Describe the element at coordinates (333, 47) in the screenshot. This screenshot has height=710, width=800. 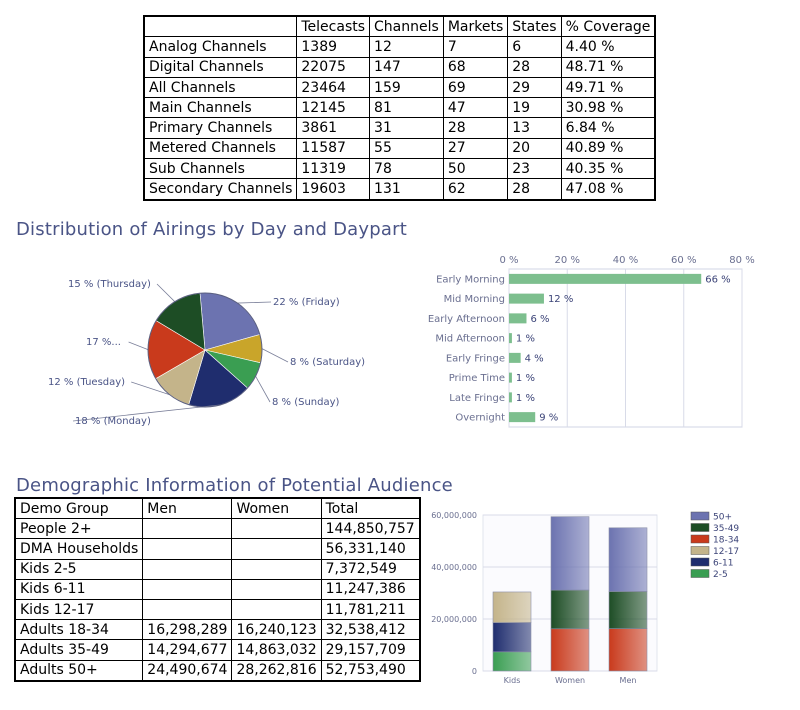
I see `table-cell: 1389` at that location.